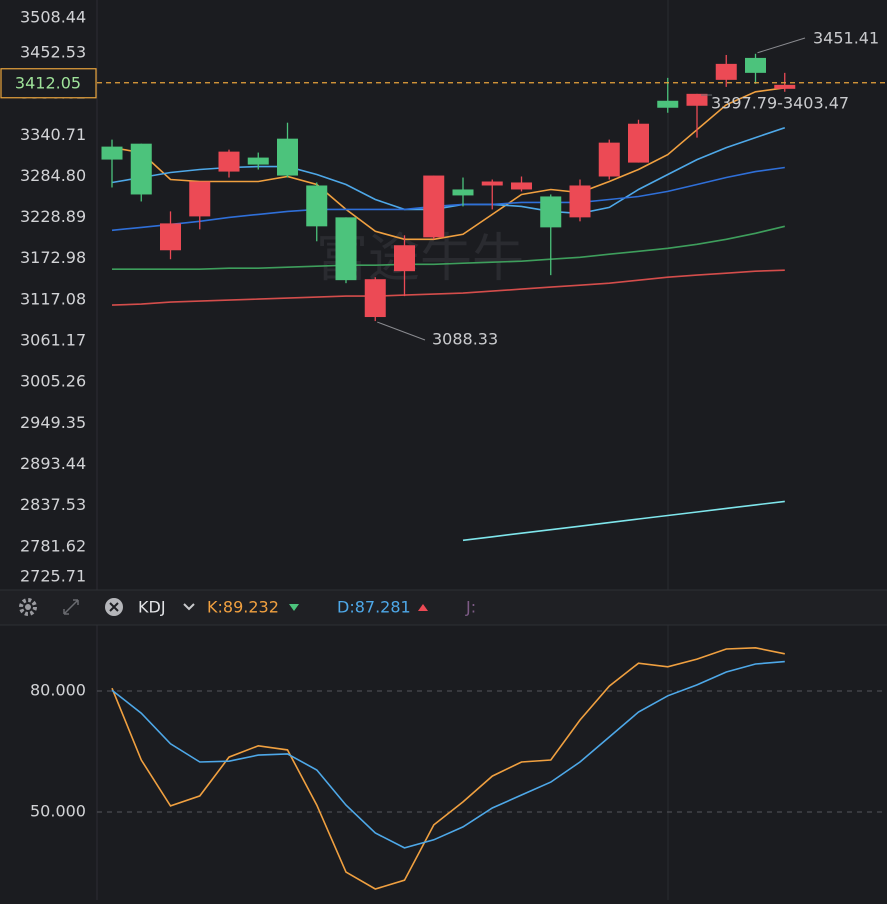 The image size is (887, 904). Describe the element at coordinates (53, 257) in the screenshot. I see `y-tick-label: 3172.98` at that location.